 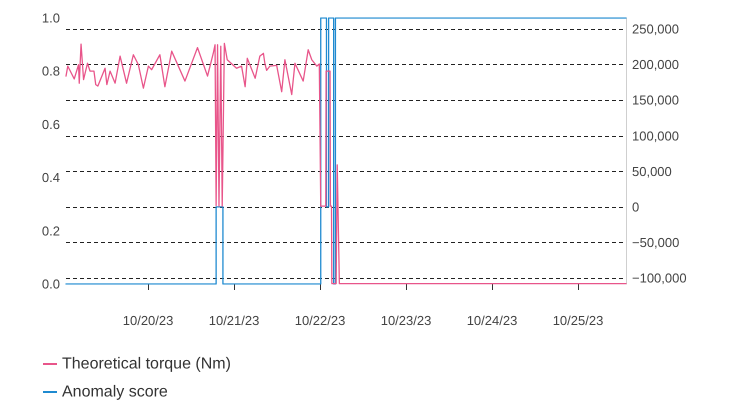 What do you see at coordinates (652, 171) in the screenshot?
I see `y2-tick-label: 50,000` at bounding box center [652, 171].